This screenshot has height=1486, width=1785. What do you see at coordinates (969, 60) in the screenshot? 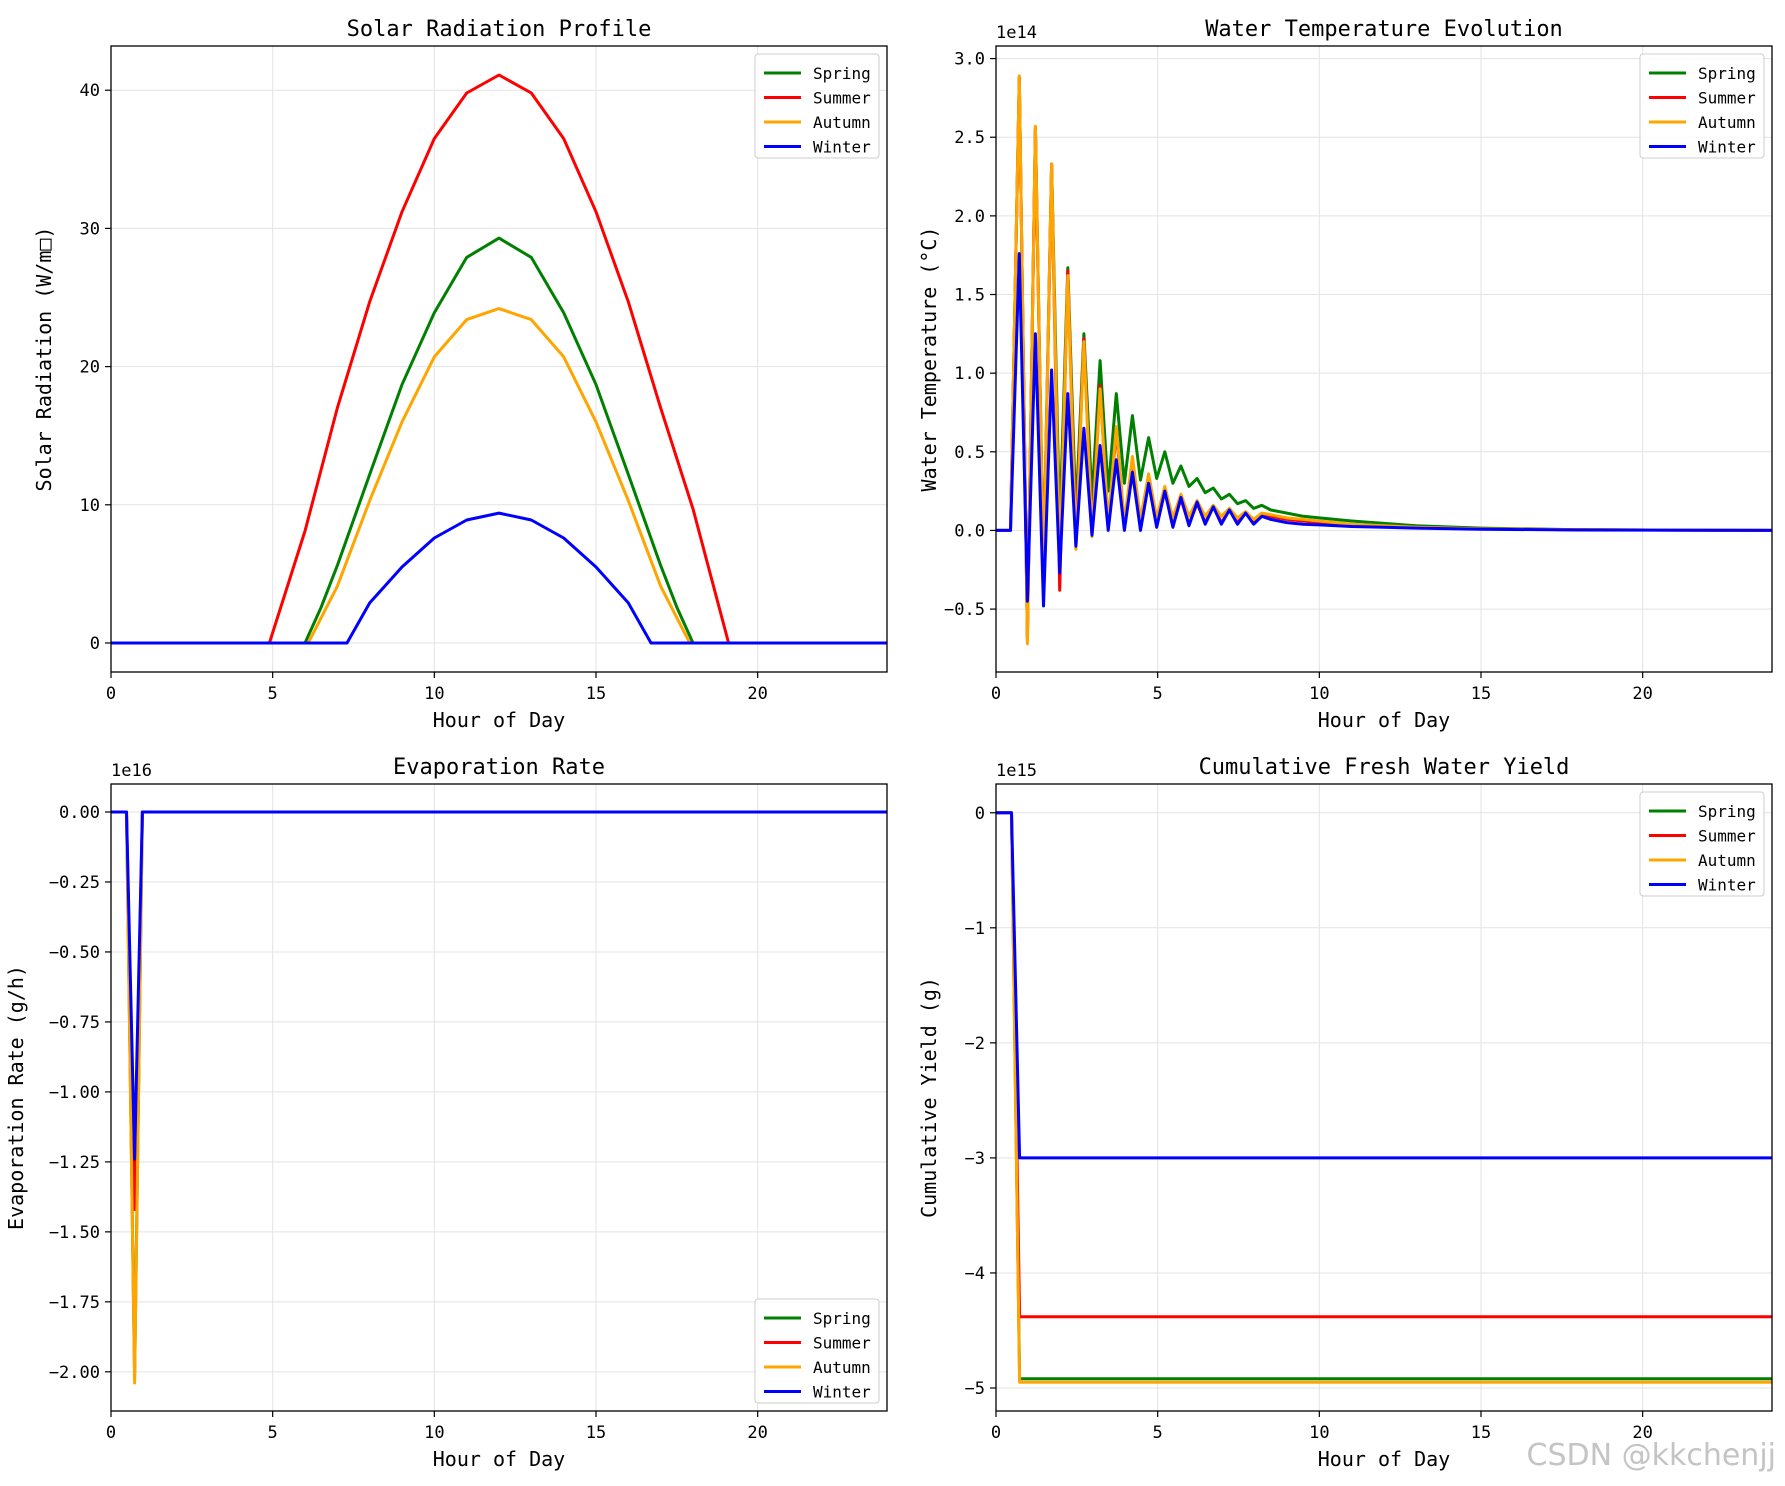
I see `y-tick-label: 3.0` at bounding box center [969, 60].